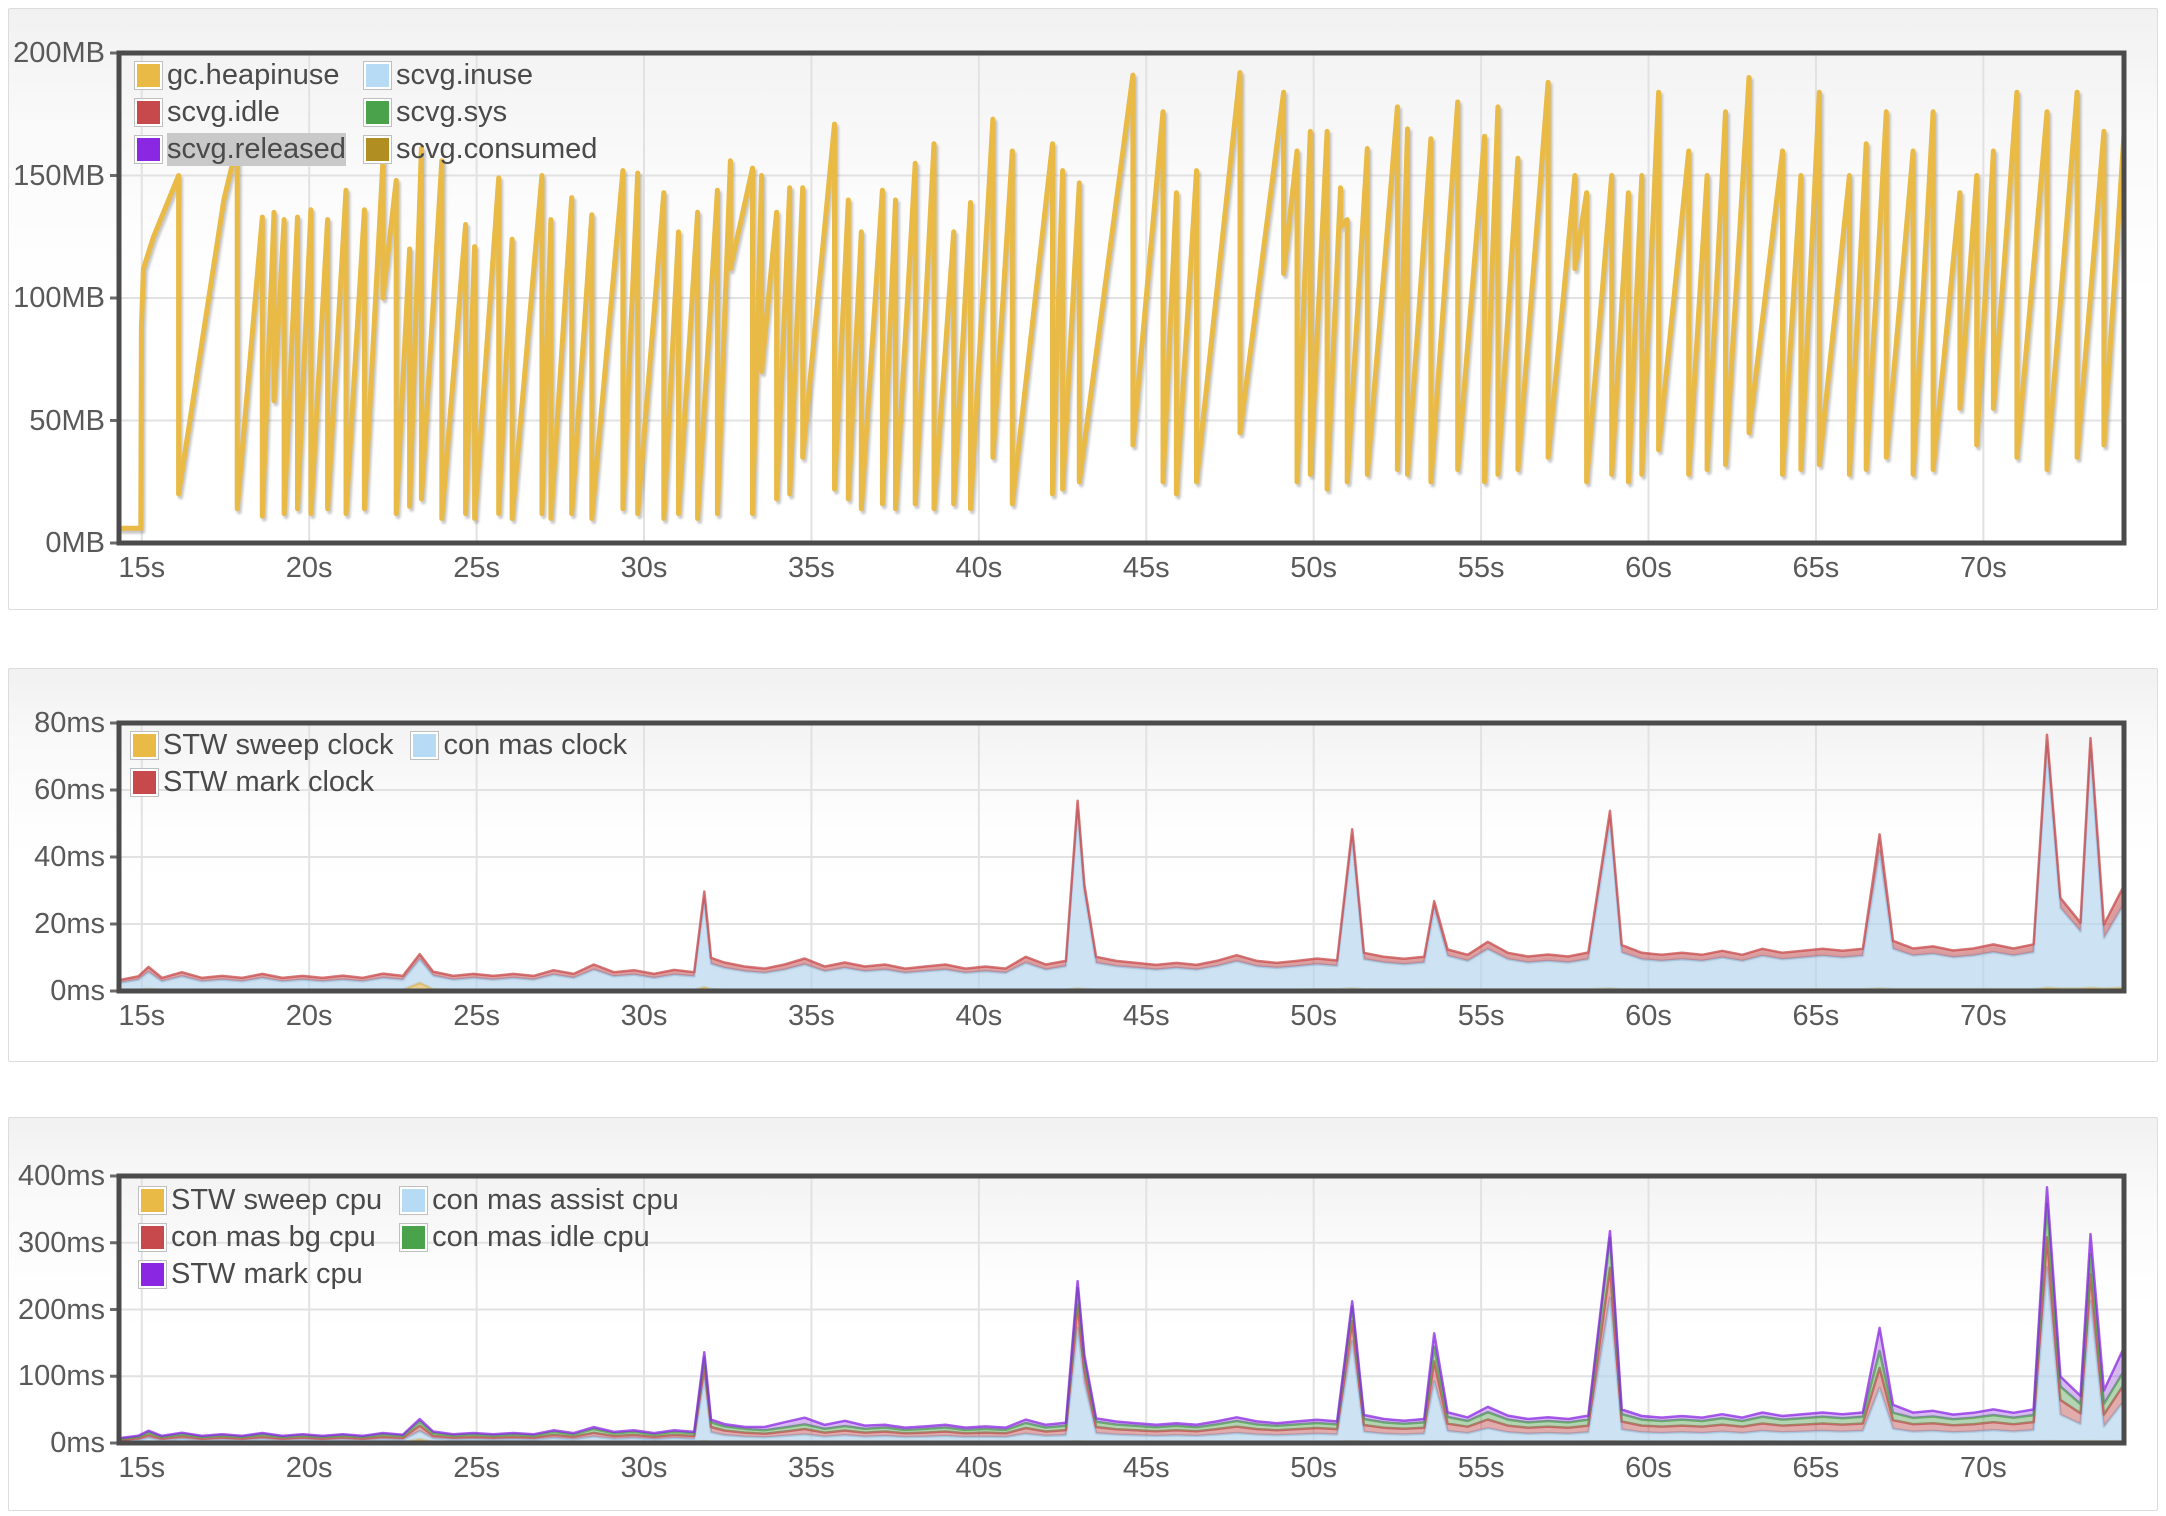 This screenshot has width=2166, height=1516. What do you see at coordinates (61, 1176) in the screenshot?
I see `y-tick-label: 400ms` at bounding box center [61, 1176].